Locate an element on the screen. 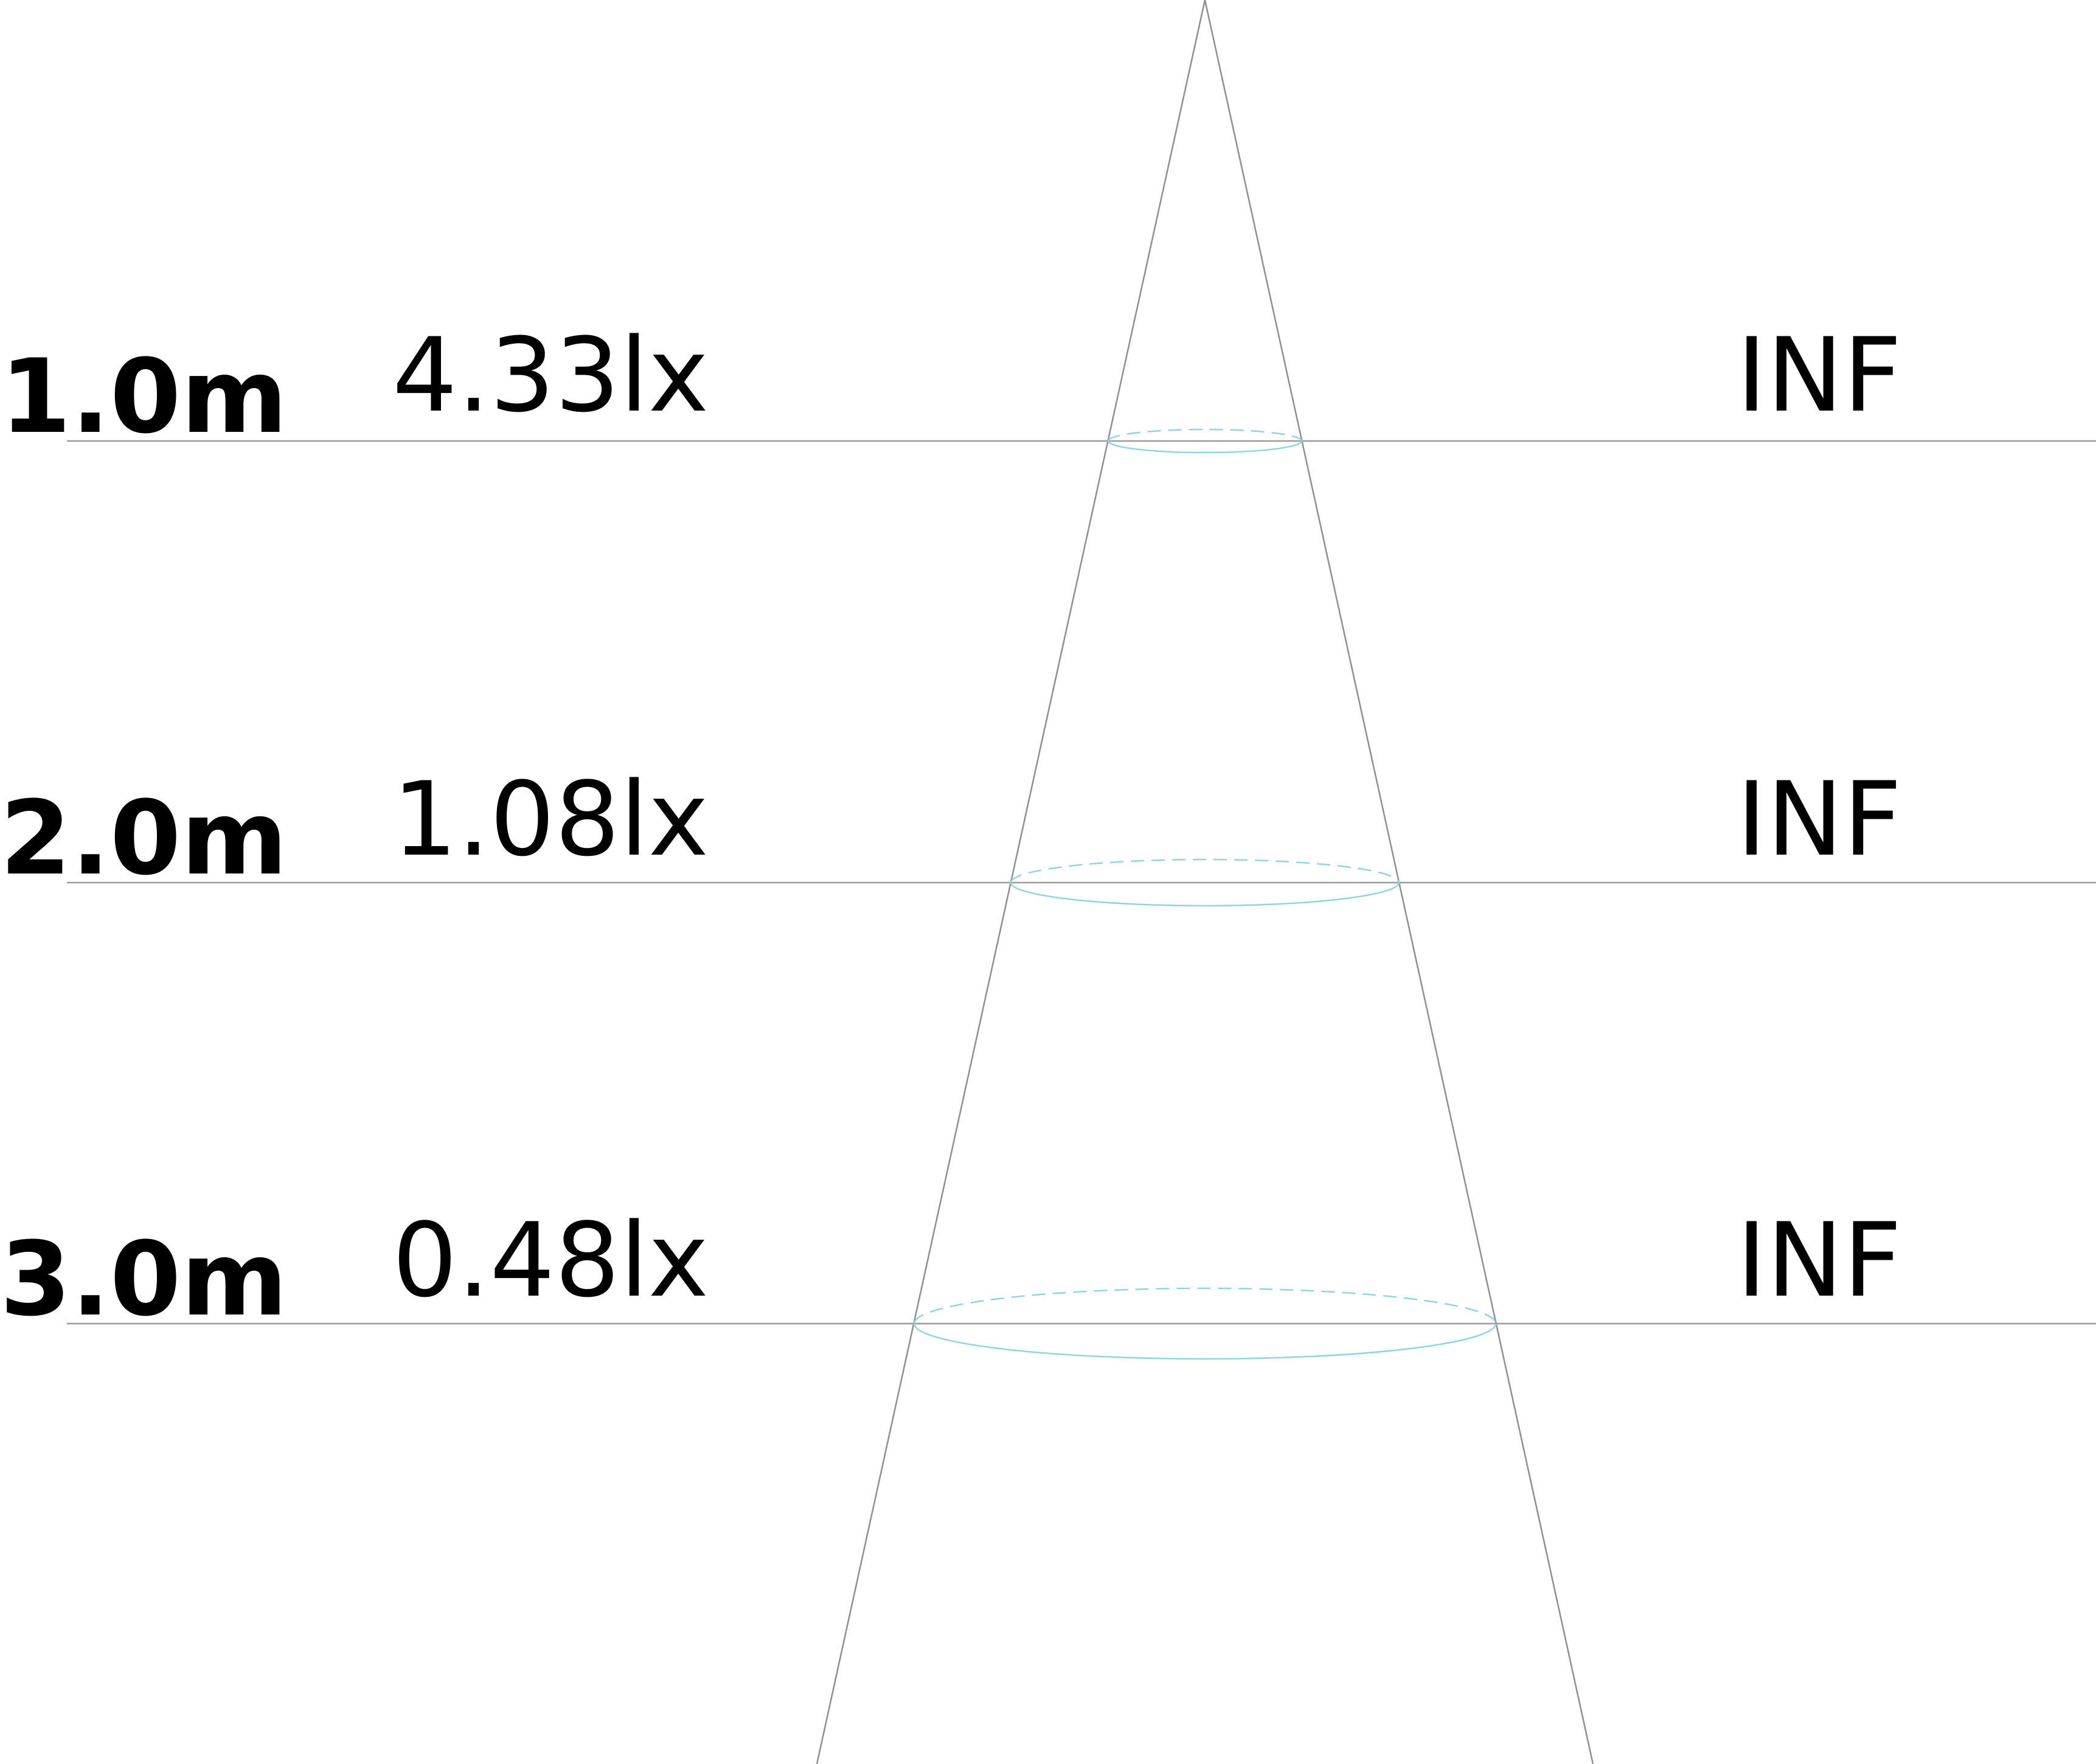  diameter-label-3m: INF is located at coordinates (1819, 1261).